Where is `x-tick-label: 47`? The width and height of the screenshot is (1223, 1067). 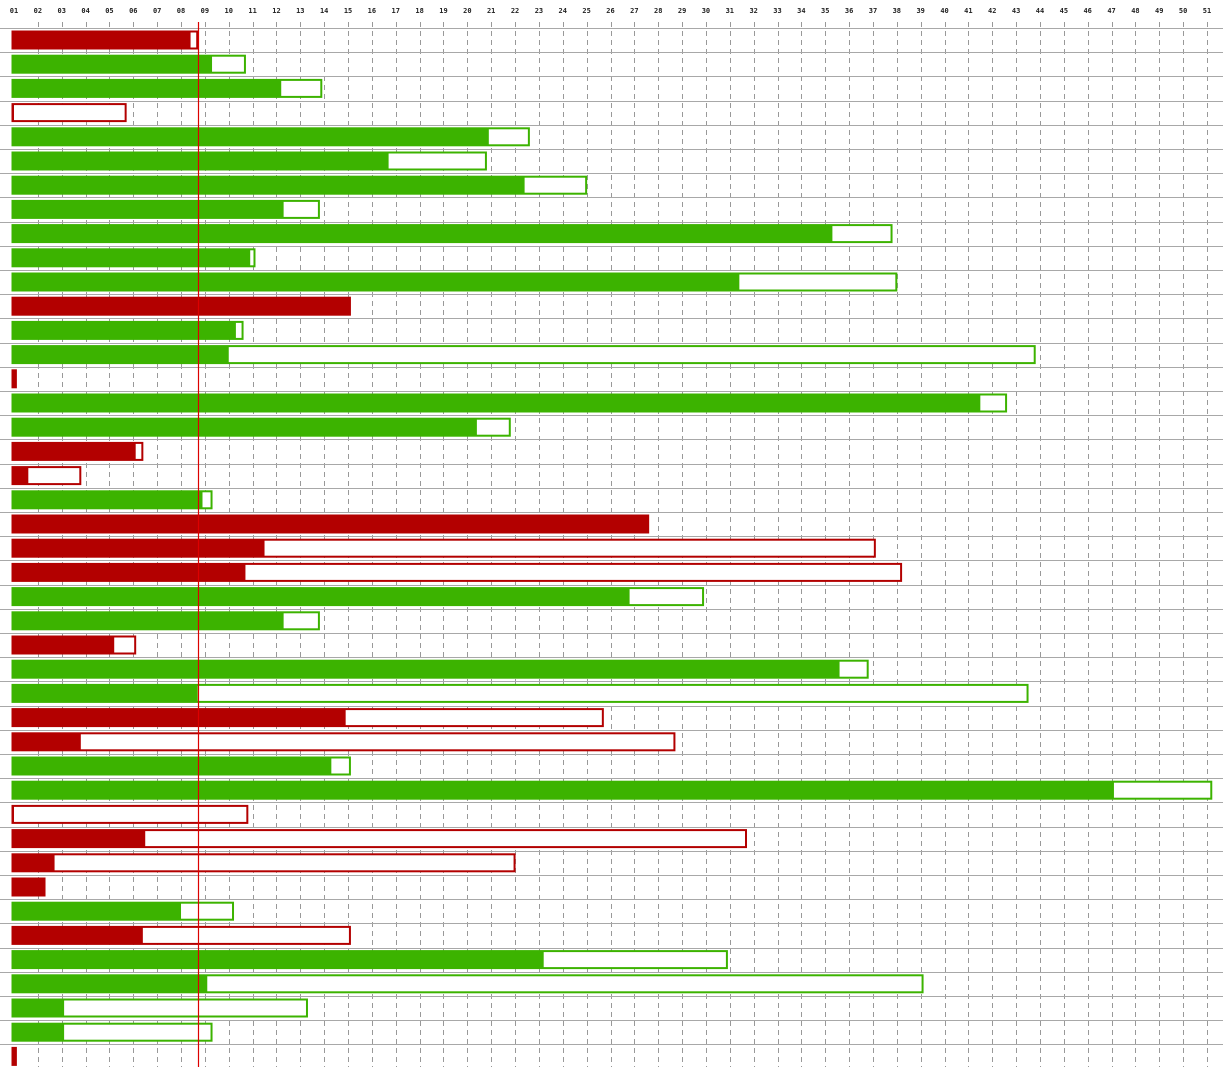 x-tick-label: 47 is located at coordinates (1111, 11).